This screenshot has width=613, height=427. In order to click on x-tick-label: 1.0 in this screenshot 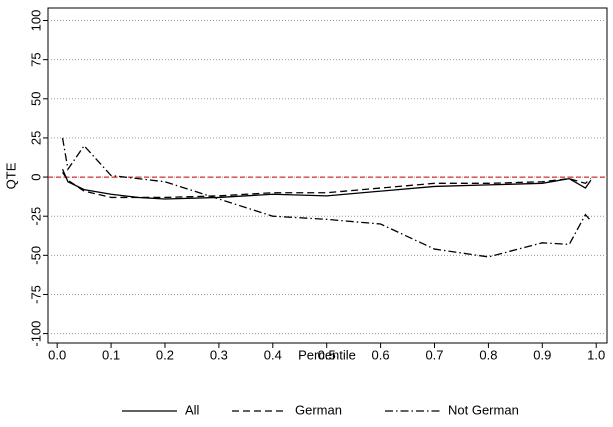, I will do `click(596, 354)`.